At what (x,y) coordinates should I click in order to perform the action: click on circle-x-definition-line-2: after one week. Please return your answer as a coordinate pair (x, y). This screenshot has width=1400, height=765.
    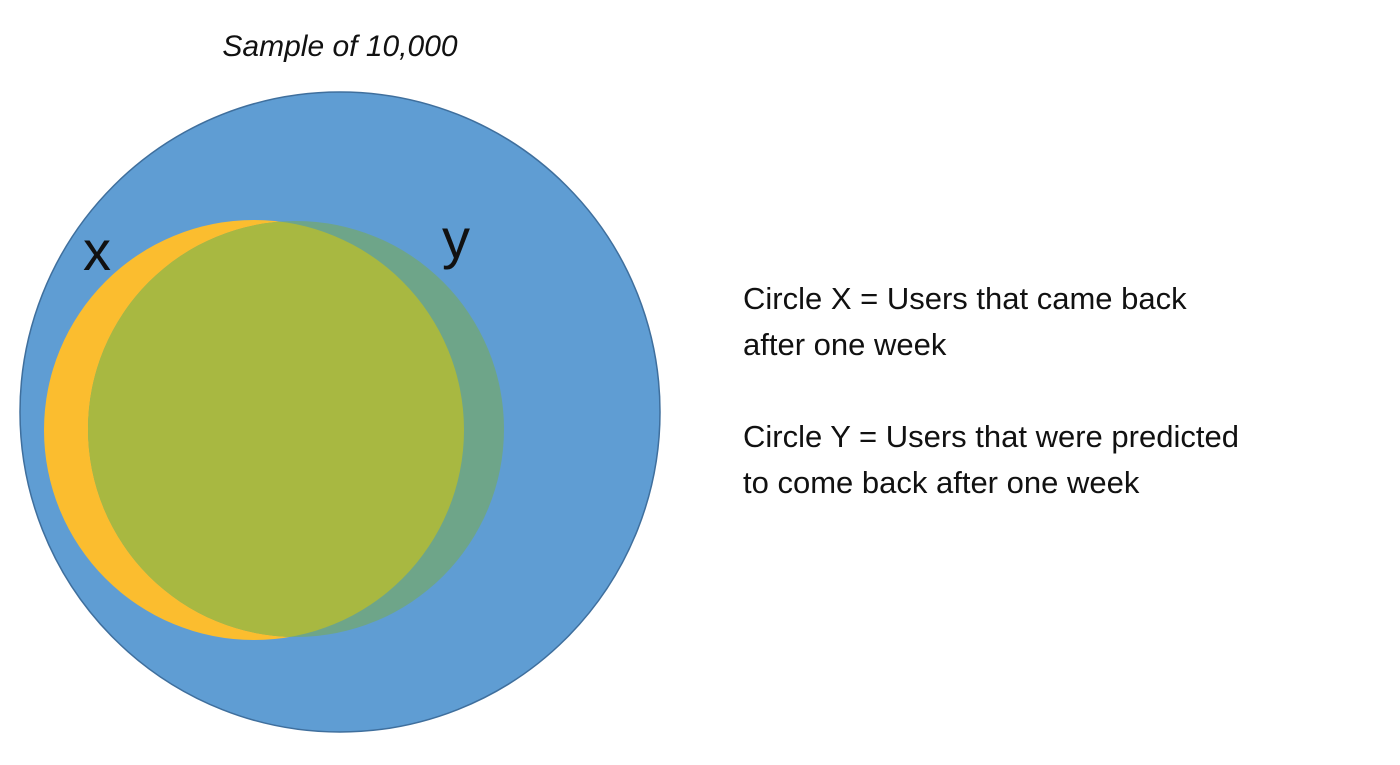
    Looking at the image, I should click on (845, 344).